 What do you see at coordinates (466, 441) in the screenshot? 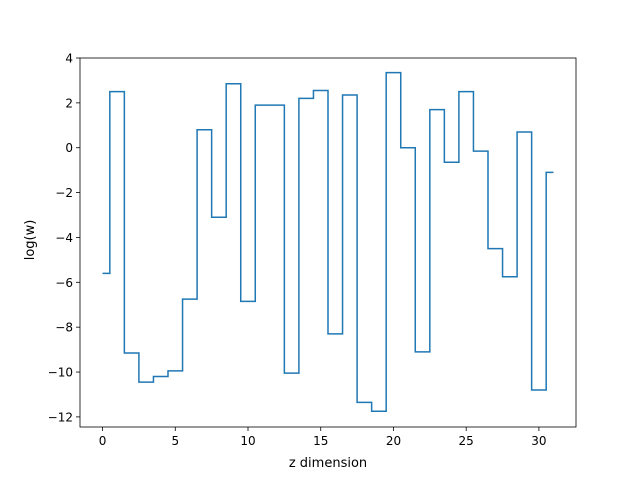
I see `x-tick-label: 25` at bounding box center [466, 441].